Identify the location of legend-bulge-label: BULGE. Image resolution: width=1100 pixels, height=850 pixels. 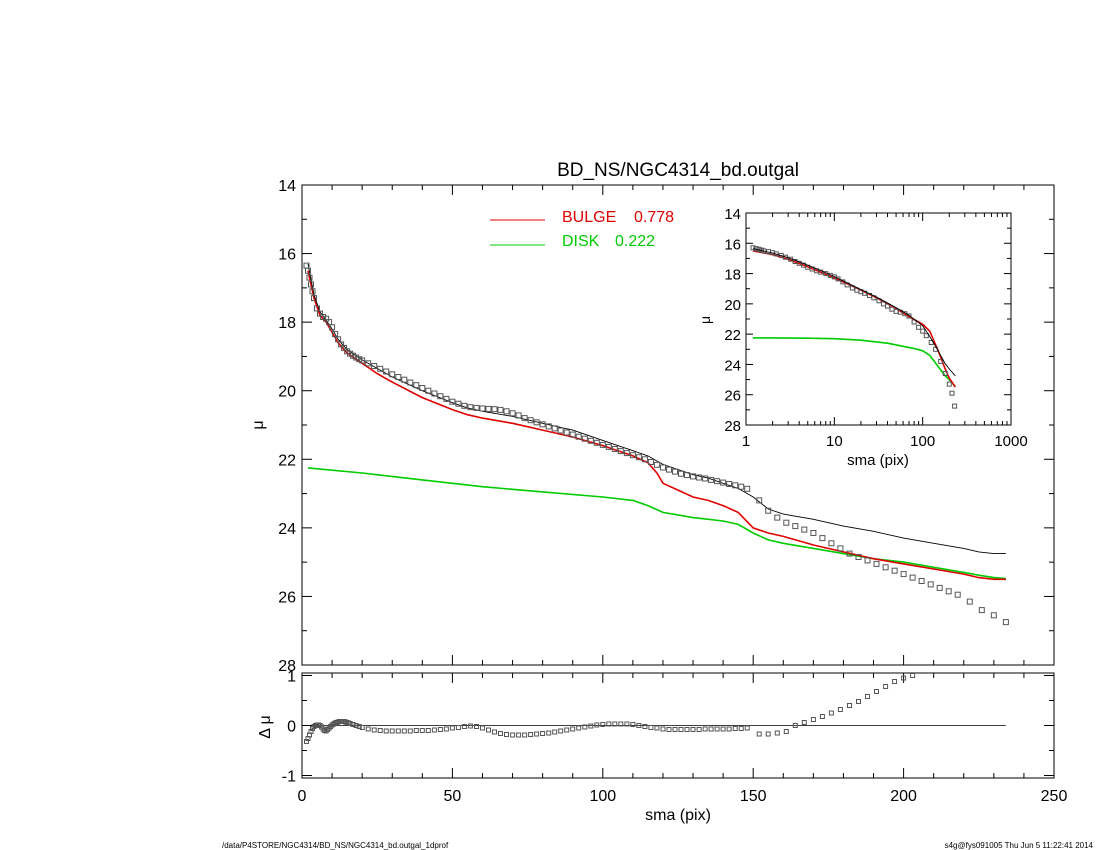
(589, 217).